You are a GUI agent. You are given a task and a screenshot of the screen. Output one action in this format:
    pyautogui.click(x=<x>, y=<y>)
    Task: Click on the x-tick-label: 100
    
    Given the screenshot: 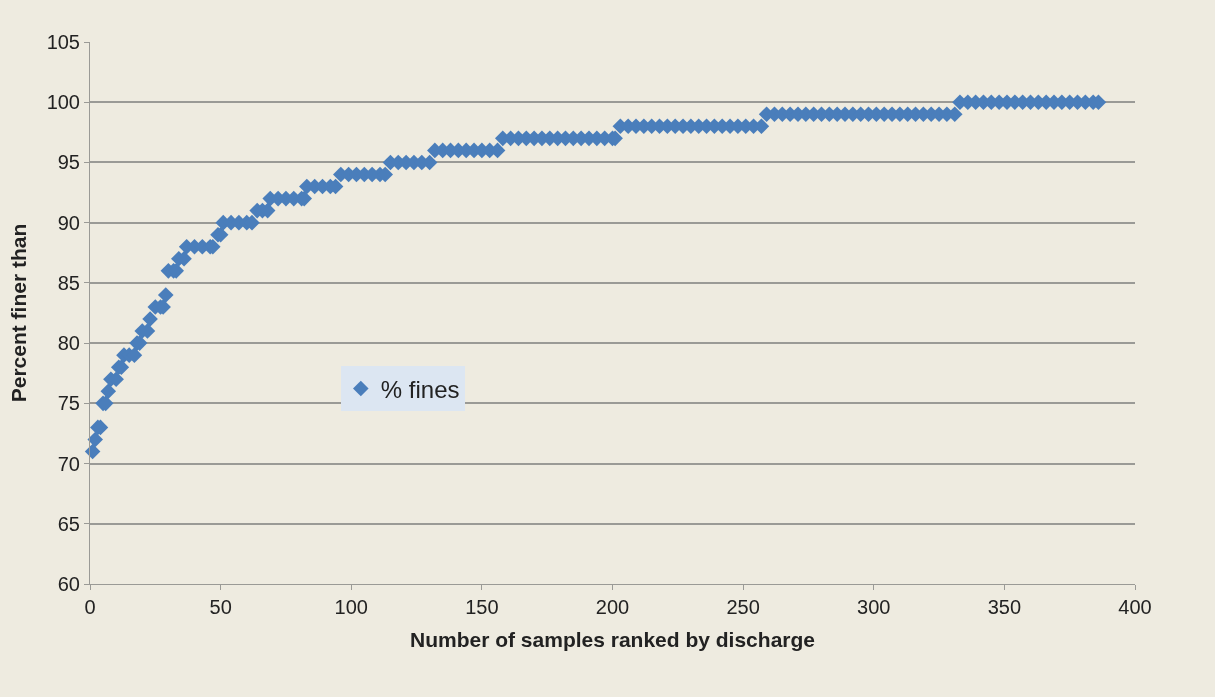 What is the action you would take?
    pyautogui.click(x=351, y=607)
    